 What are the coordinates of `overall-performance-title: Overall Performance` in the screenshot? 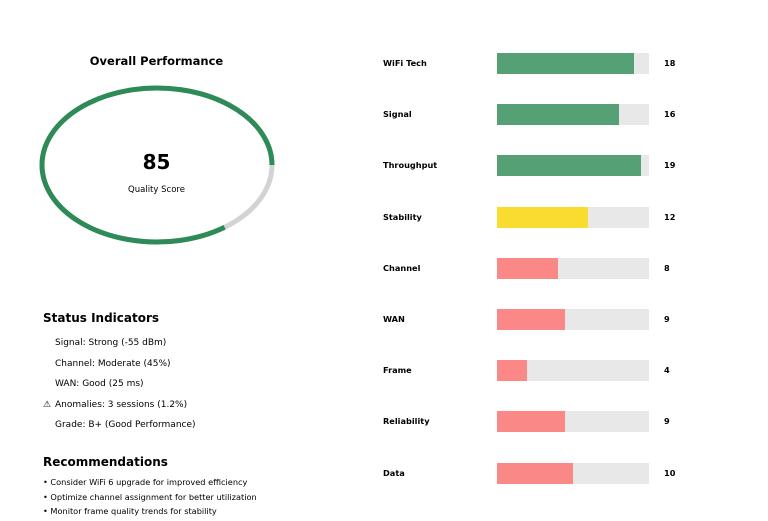 It's located at (156, 61).